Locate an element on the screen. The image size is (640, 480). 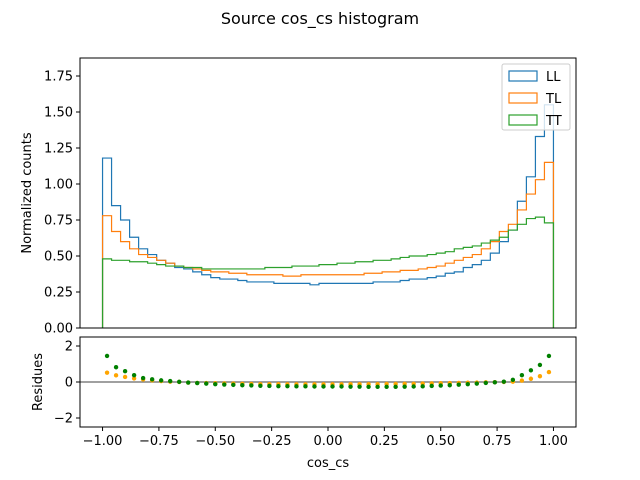
histogram-y-tick-label: 0.75 is located at coordinates (58, 221).